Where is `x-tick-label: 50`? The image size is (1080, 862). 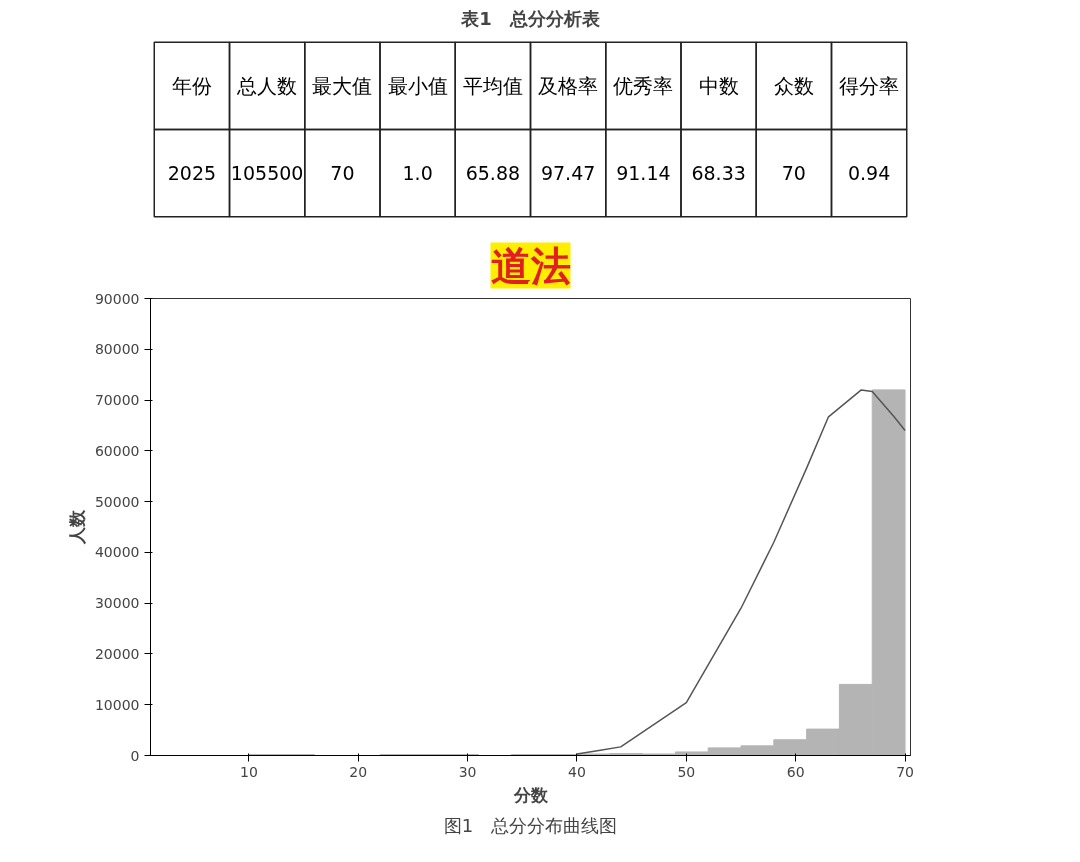
x-tick-label: 50 is located at coordinates (686, 771).